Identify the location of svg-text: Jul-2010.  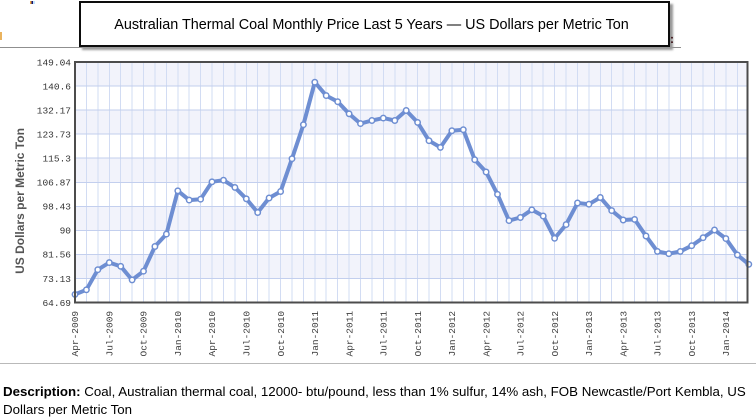
(247, 334).